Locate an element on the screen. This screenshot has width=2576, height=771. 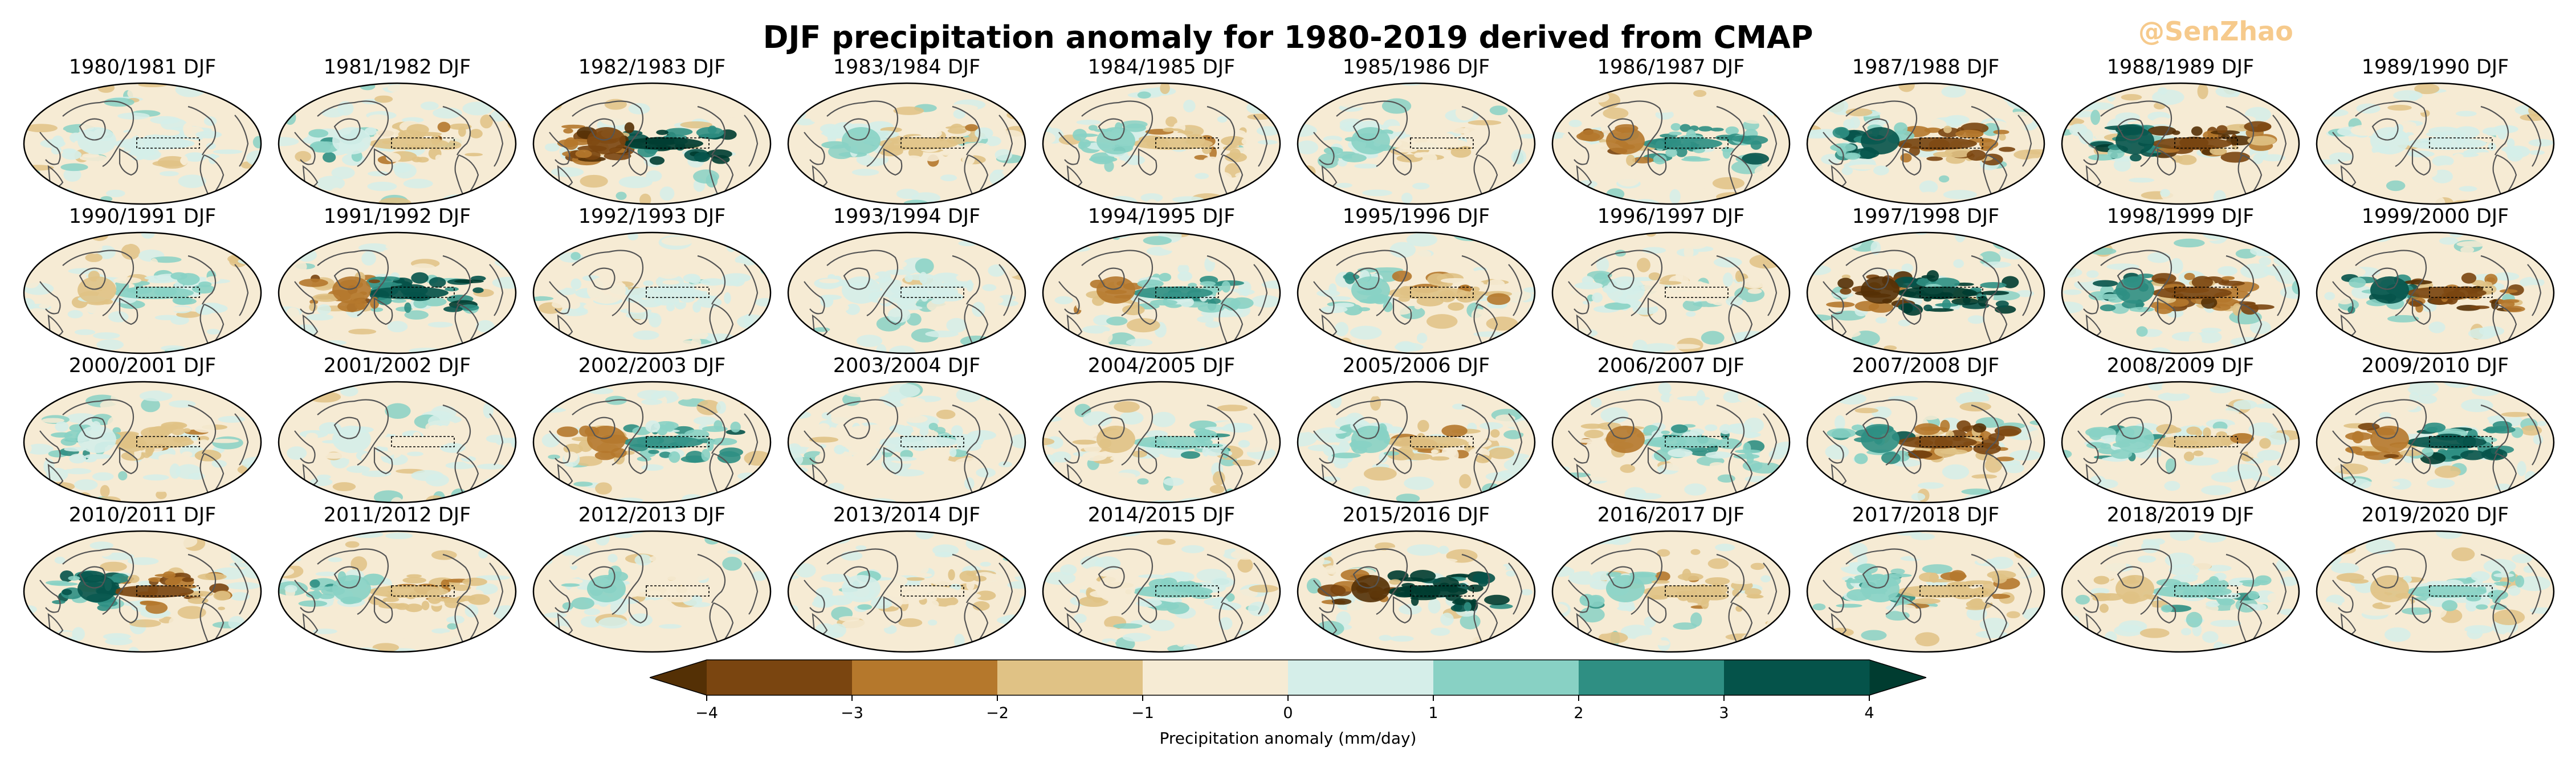
colorbar-tick-label: −4 is located at coordinates (706, 713).